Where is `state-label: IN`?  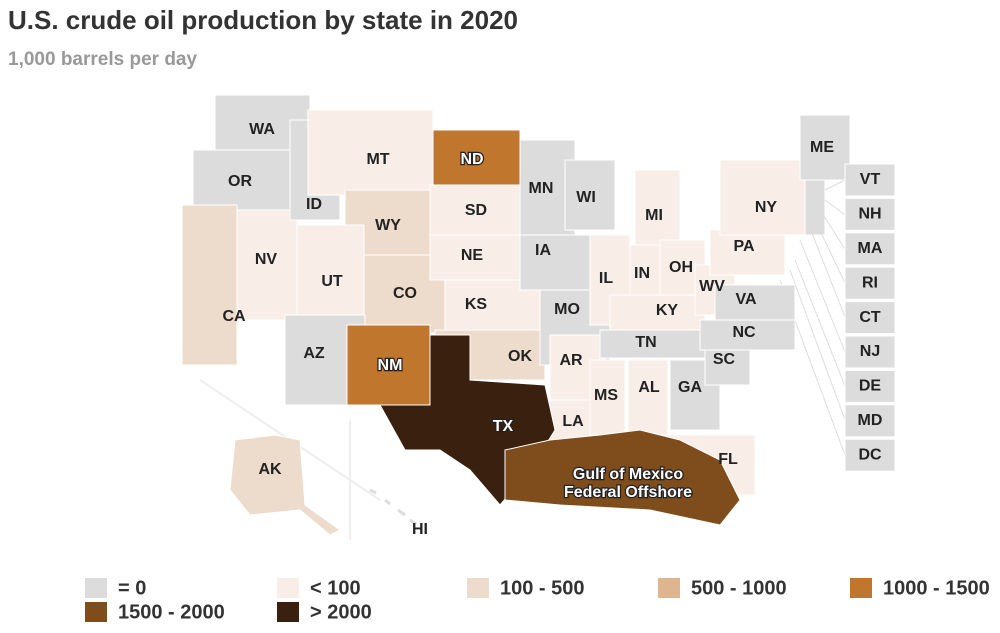 state-label: IN is located at coordinates (642, 273).